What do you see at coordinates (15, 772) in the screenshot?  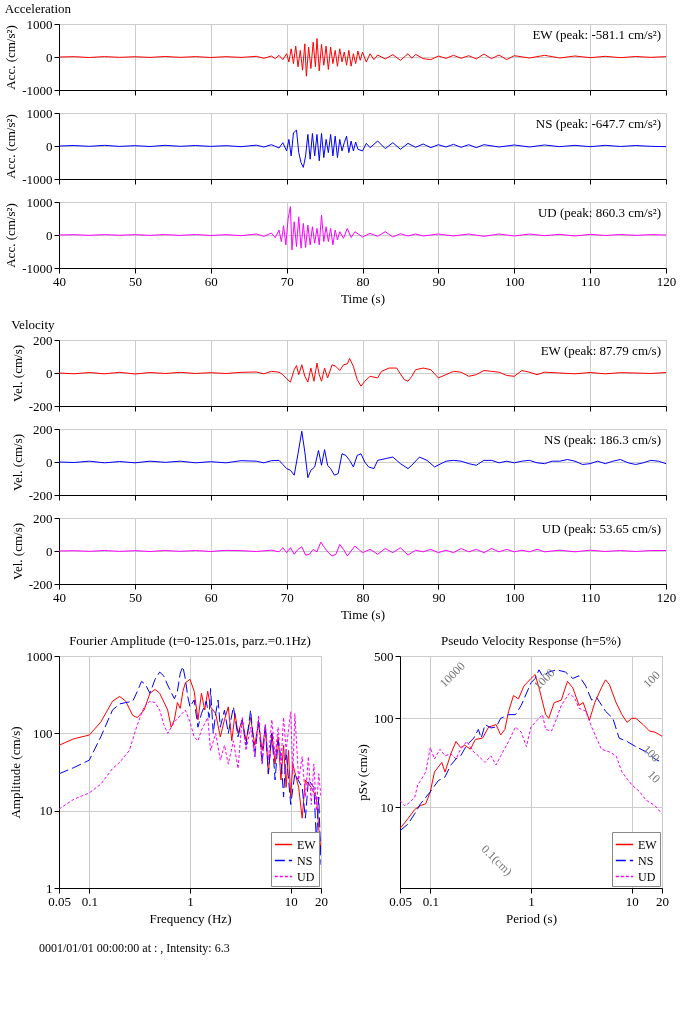 I see `y-axis-title: Amplitude (cm/s)` at bounding box center [15, 772].